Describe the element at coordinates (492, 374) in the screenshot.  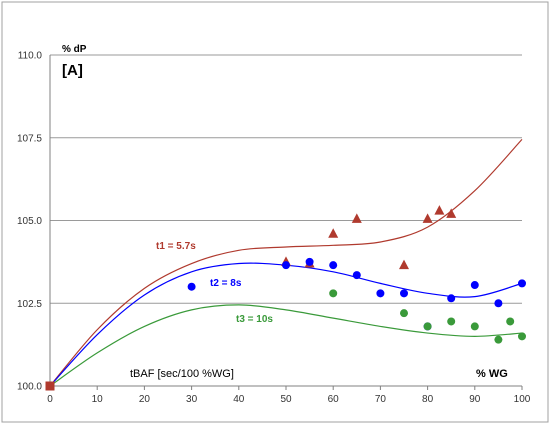
I see `x-axis-label: % WG` at that location.